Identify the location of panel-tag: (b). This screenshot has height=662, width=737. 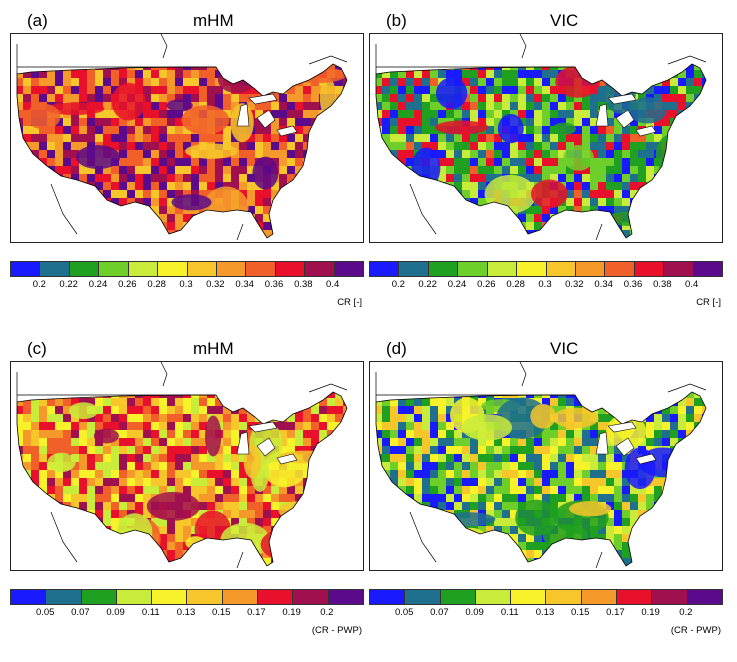
(396, 20).